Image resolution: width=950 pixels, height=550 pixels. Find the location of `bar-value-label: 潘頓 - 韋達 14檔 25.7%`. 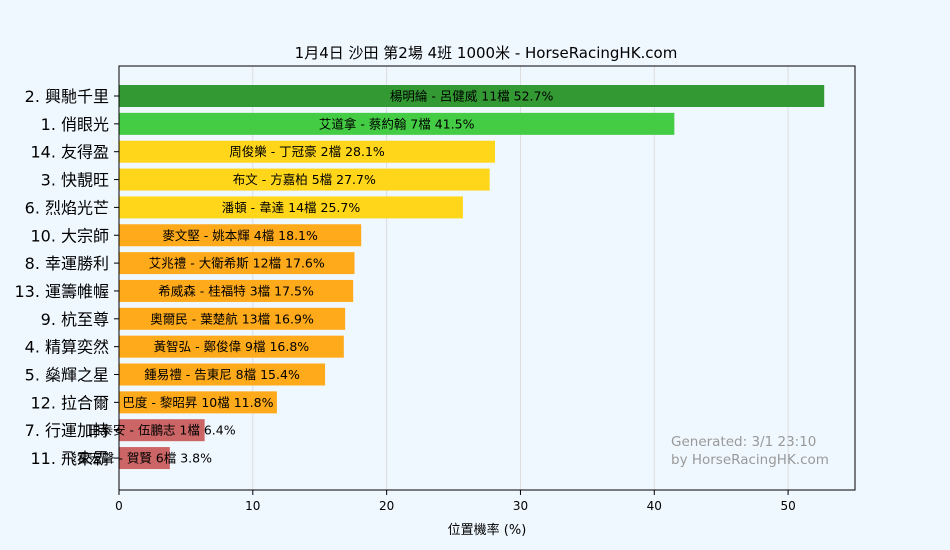

bar-value-label: 潘頓 - 韋達 14檔 25.7% is located at coordinates (291, 207).